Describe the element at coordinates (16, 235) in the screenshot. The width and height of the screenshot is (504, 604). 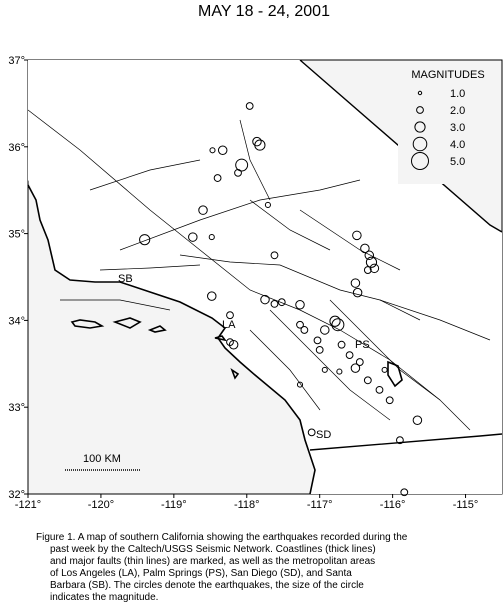
I see `y-tick-label: 35°` at that location.